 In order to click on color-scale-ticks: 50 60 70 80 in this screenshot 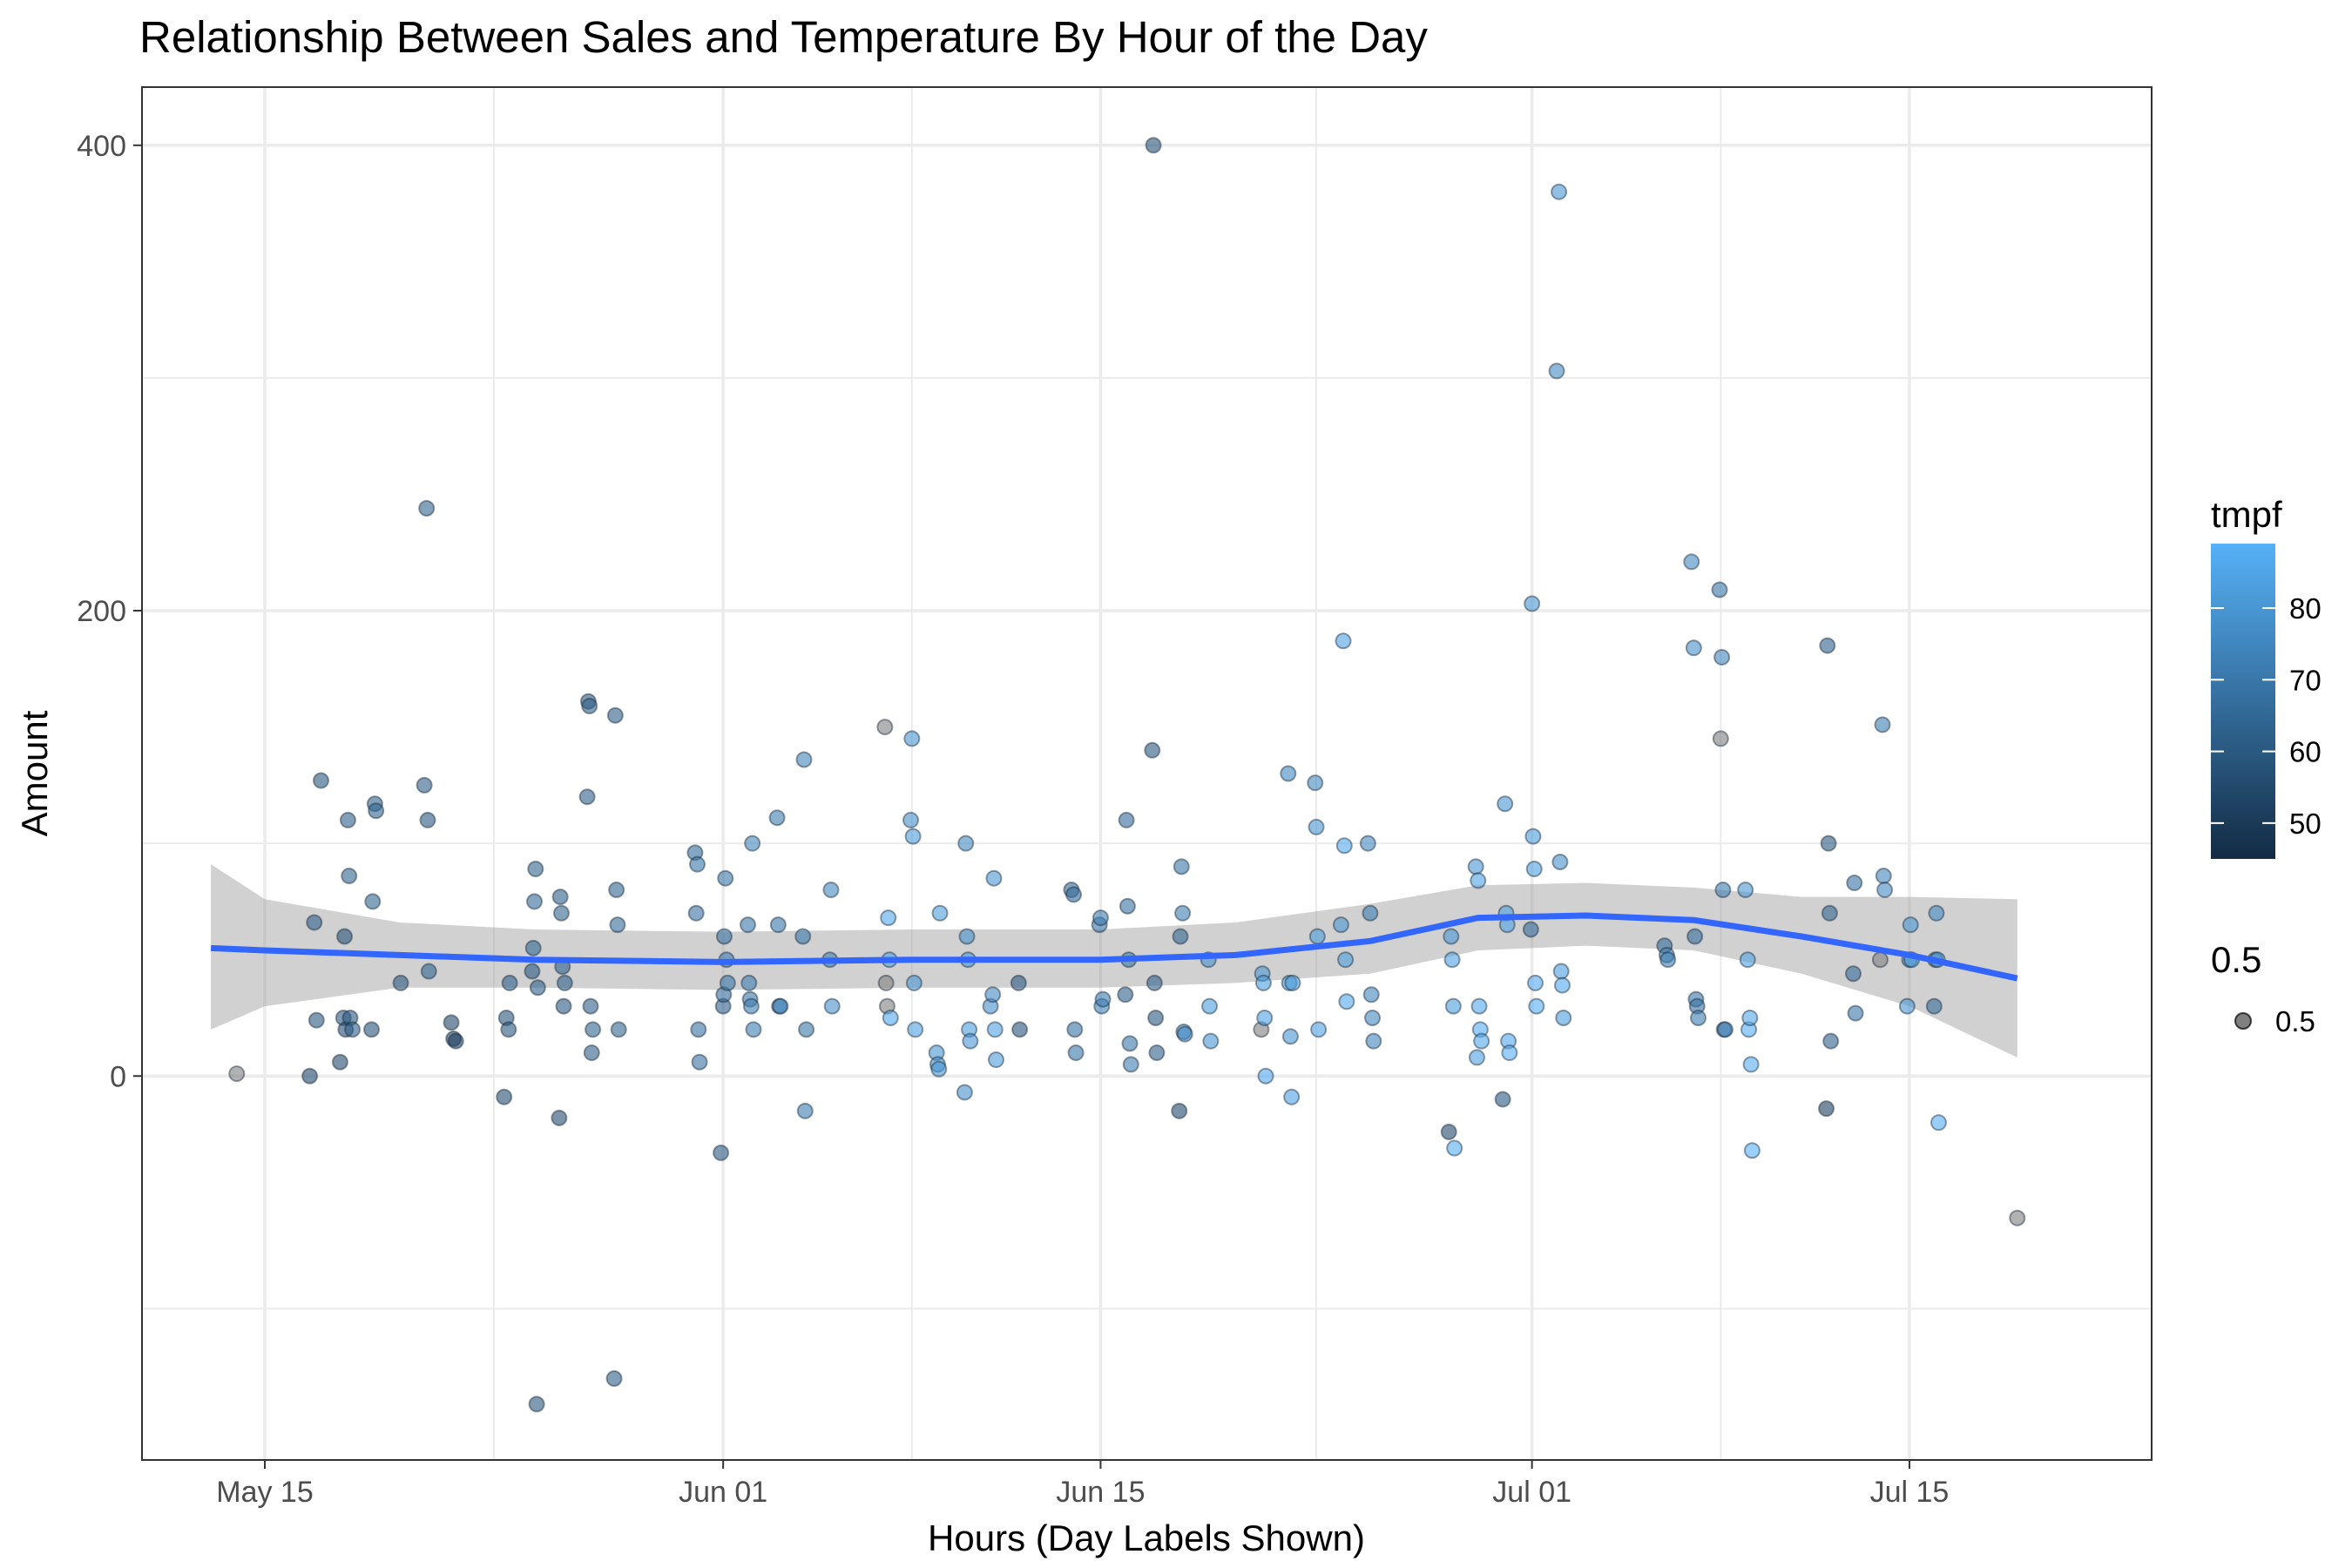, I will do `click(2266, 716)`.